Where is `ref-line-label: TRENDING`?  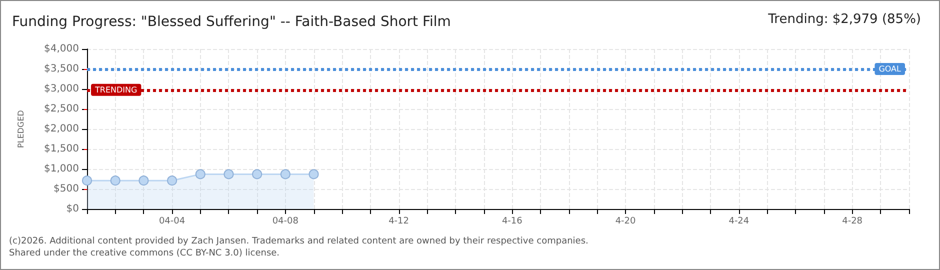 ref-line-label: TRENDING is located at coordinates (116, 89).